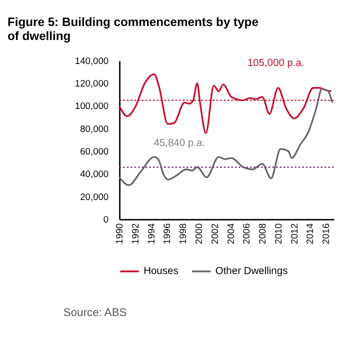  What do you see at coordinates (94, 151) in the screenshot?
I see `y-tick-label: 60,000` at bounding box center [94, 151].